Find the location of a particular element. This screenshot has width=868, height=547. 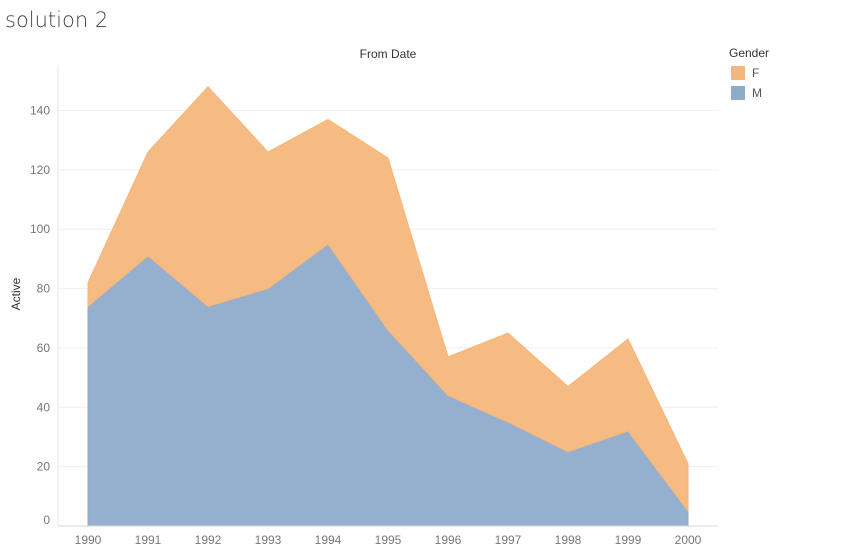

legend-item-f: F is located at coordinates (749, 73).